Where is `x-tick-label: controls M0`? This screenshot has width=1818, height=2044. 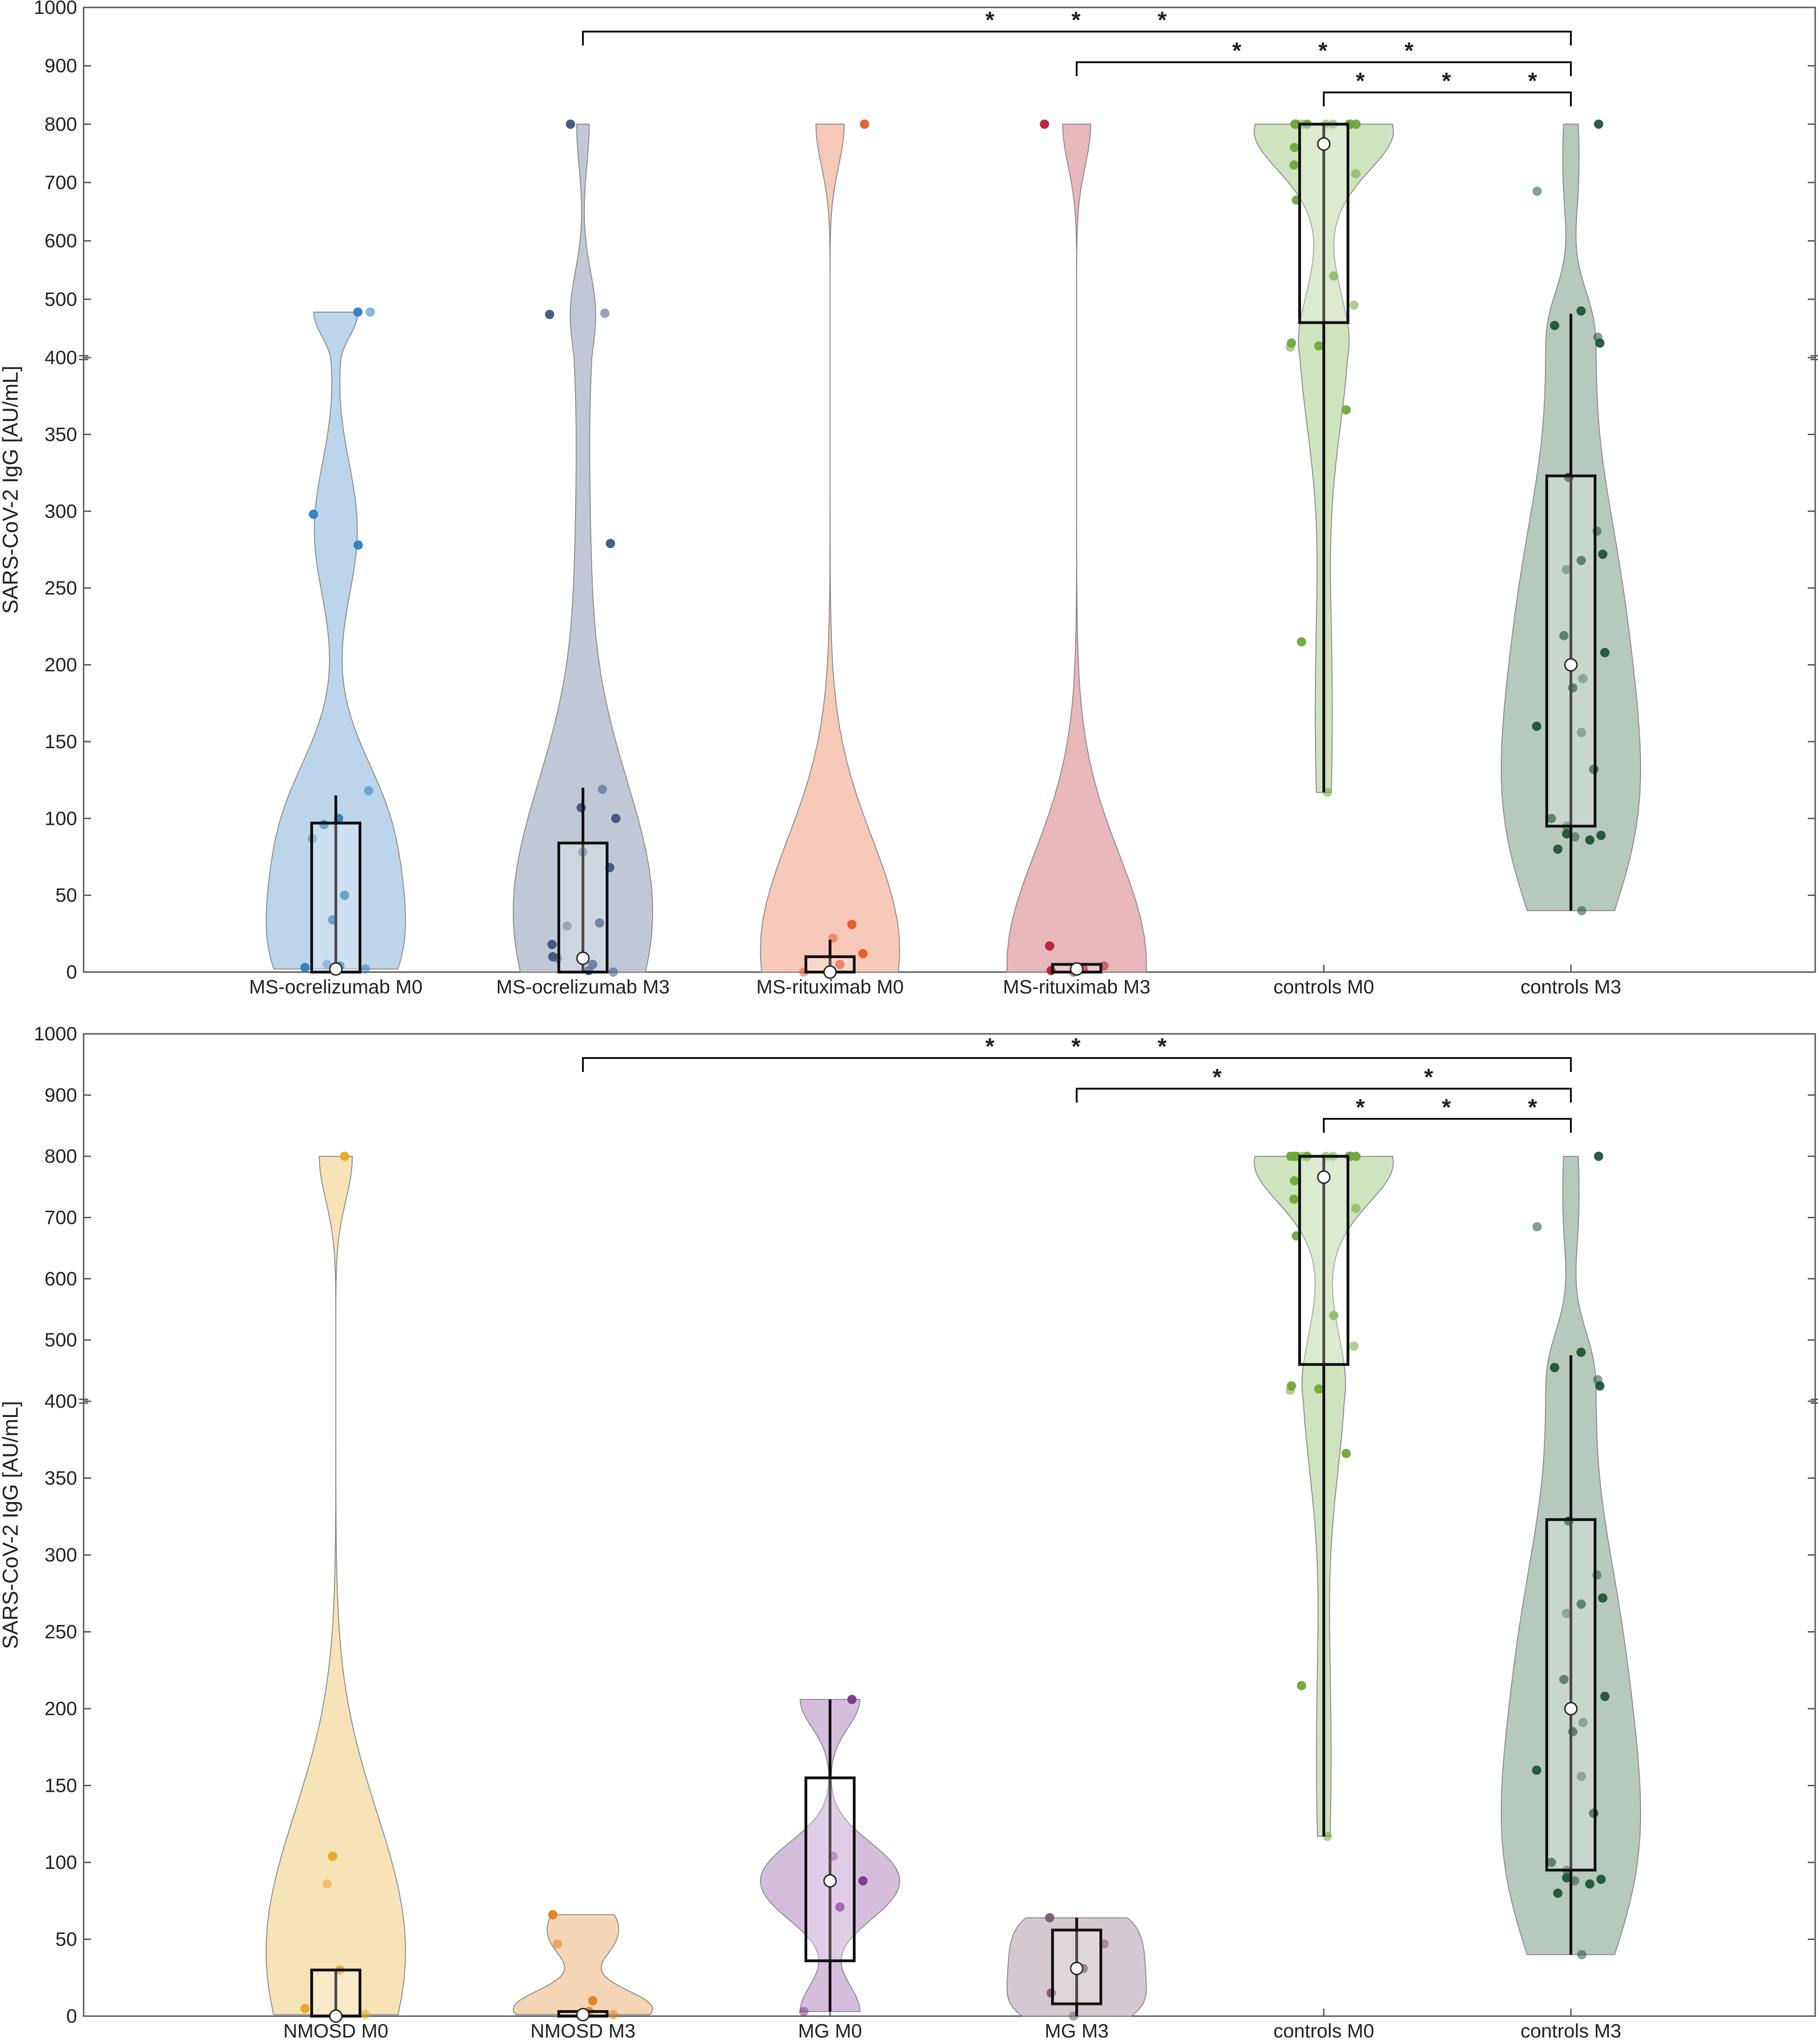 x-tick-label: controls M0 is located at coordinates (1323, 987).